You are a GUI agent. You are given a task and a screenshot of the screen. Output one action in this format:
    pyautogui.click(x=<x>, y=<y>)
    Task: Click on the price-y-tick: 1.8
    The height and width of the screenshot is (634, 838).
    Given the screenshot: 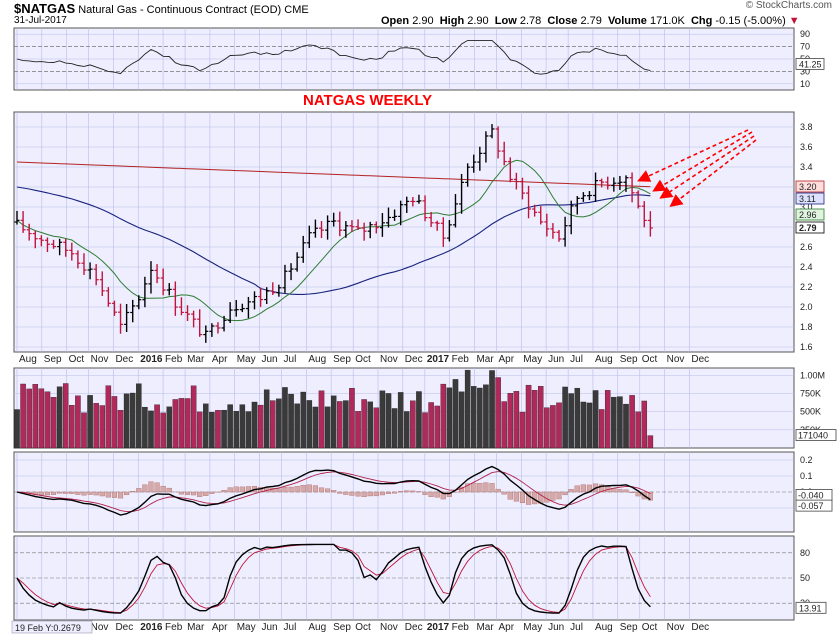 What is the action you would take?
    pyautogui.click(x=806, y=327)
    